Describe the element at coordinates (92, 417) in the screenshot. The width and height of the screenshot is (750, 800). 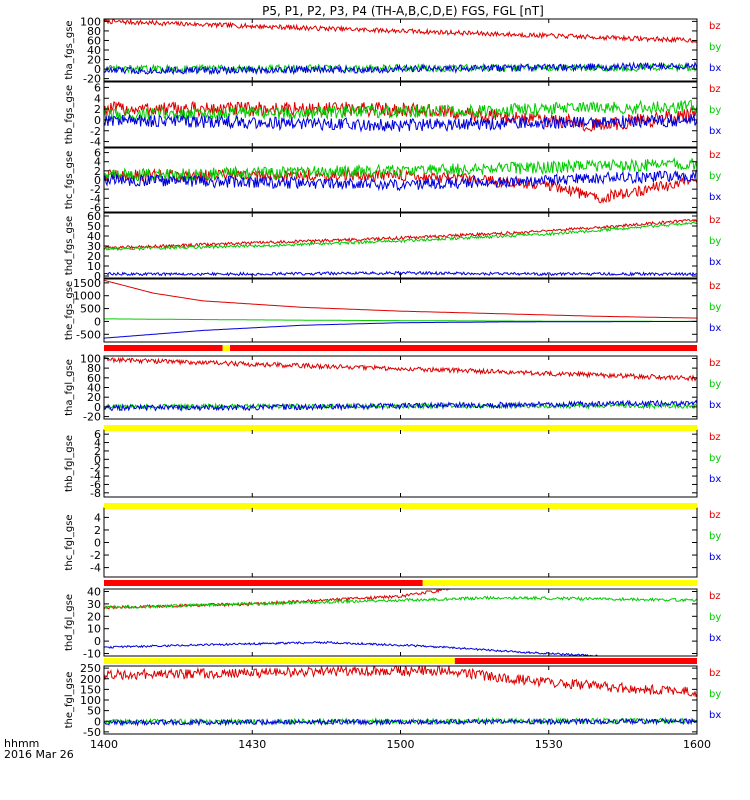
I see `y-tick-label: -20` at that location.